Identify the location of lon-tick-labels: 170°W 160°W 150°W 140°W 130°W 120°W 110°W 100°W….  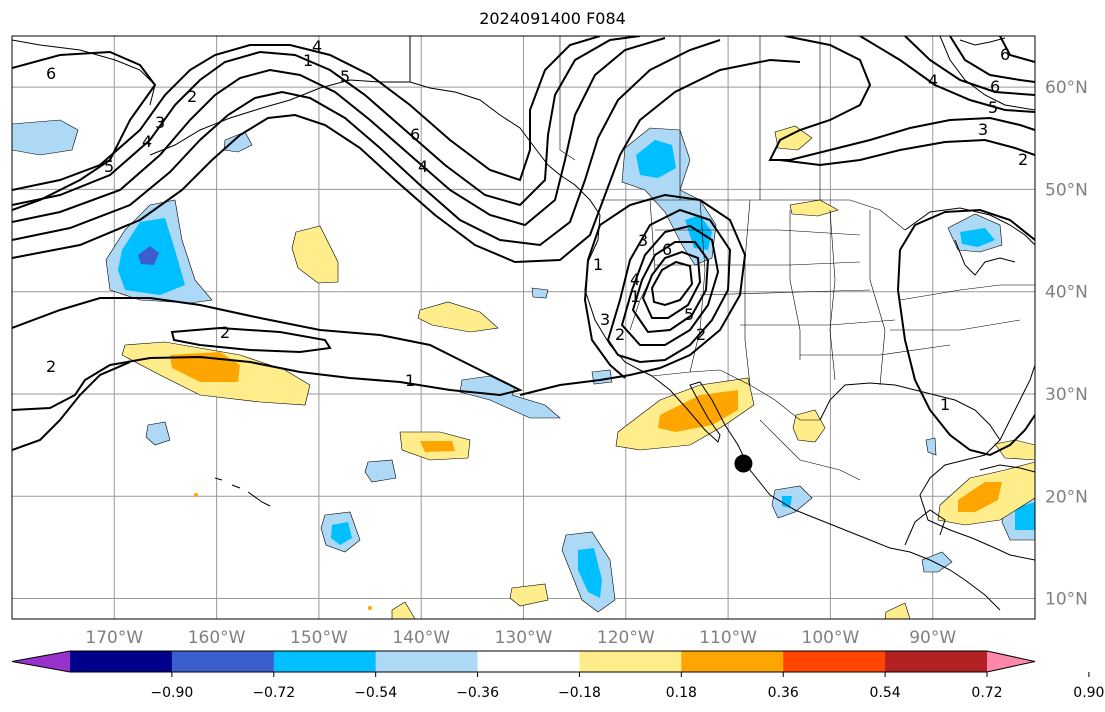
(520, 638).